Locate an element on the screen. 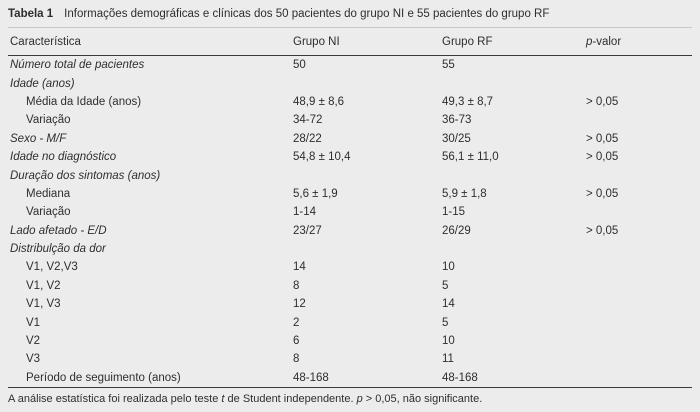  cell-group-rf: 14 is located at coordinates (448, 304).